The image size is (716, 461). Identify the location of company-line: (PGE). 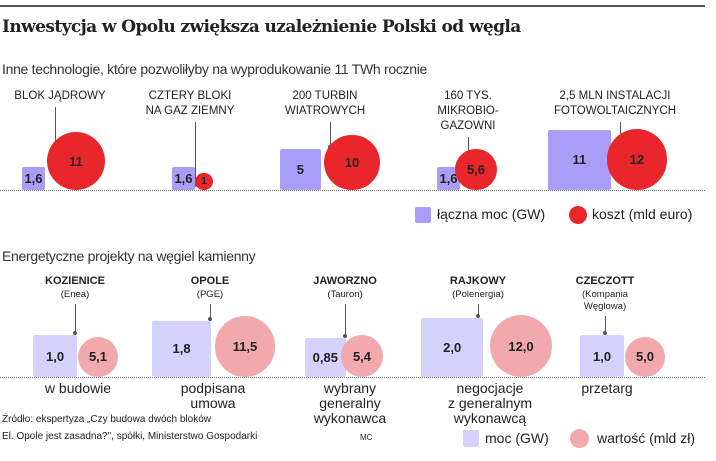
(210, 294).